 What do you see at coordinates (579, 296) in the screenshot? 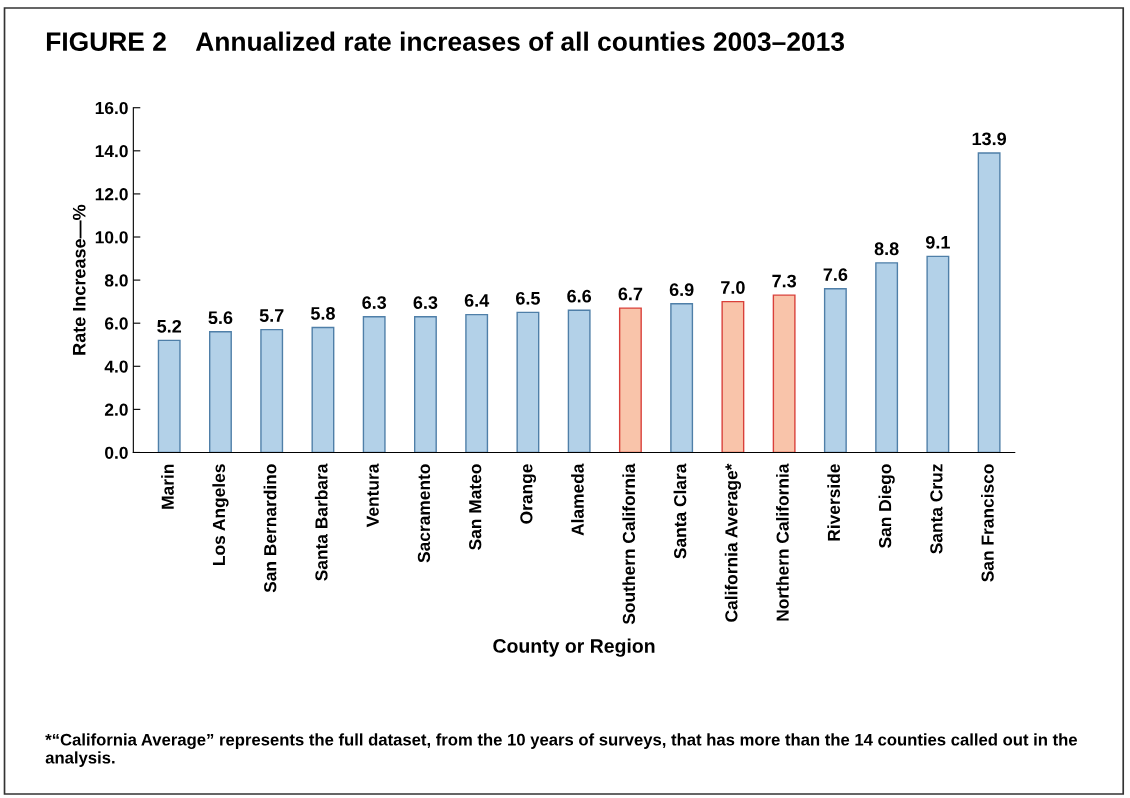
I see `data-label: 6.6` at bounding box center [579, 296].